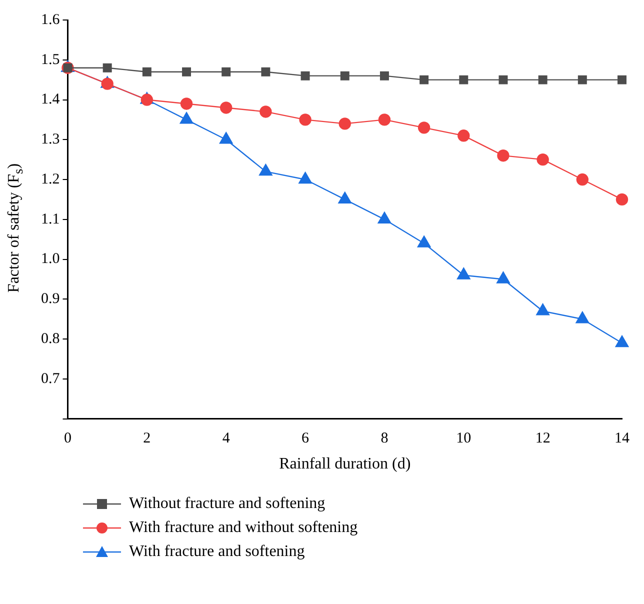 This screenshot has width=644, height=604. I want to click on y-tick-label: 1.0, so click(50, 259).